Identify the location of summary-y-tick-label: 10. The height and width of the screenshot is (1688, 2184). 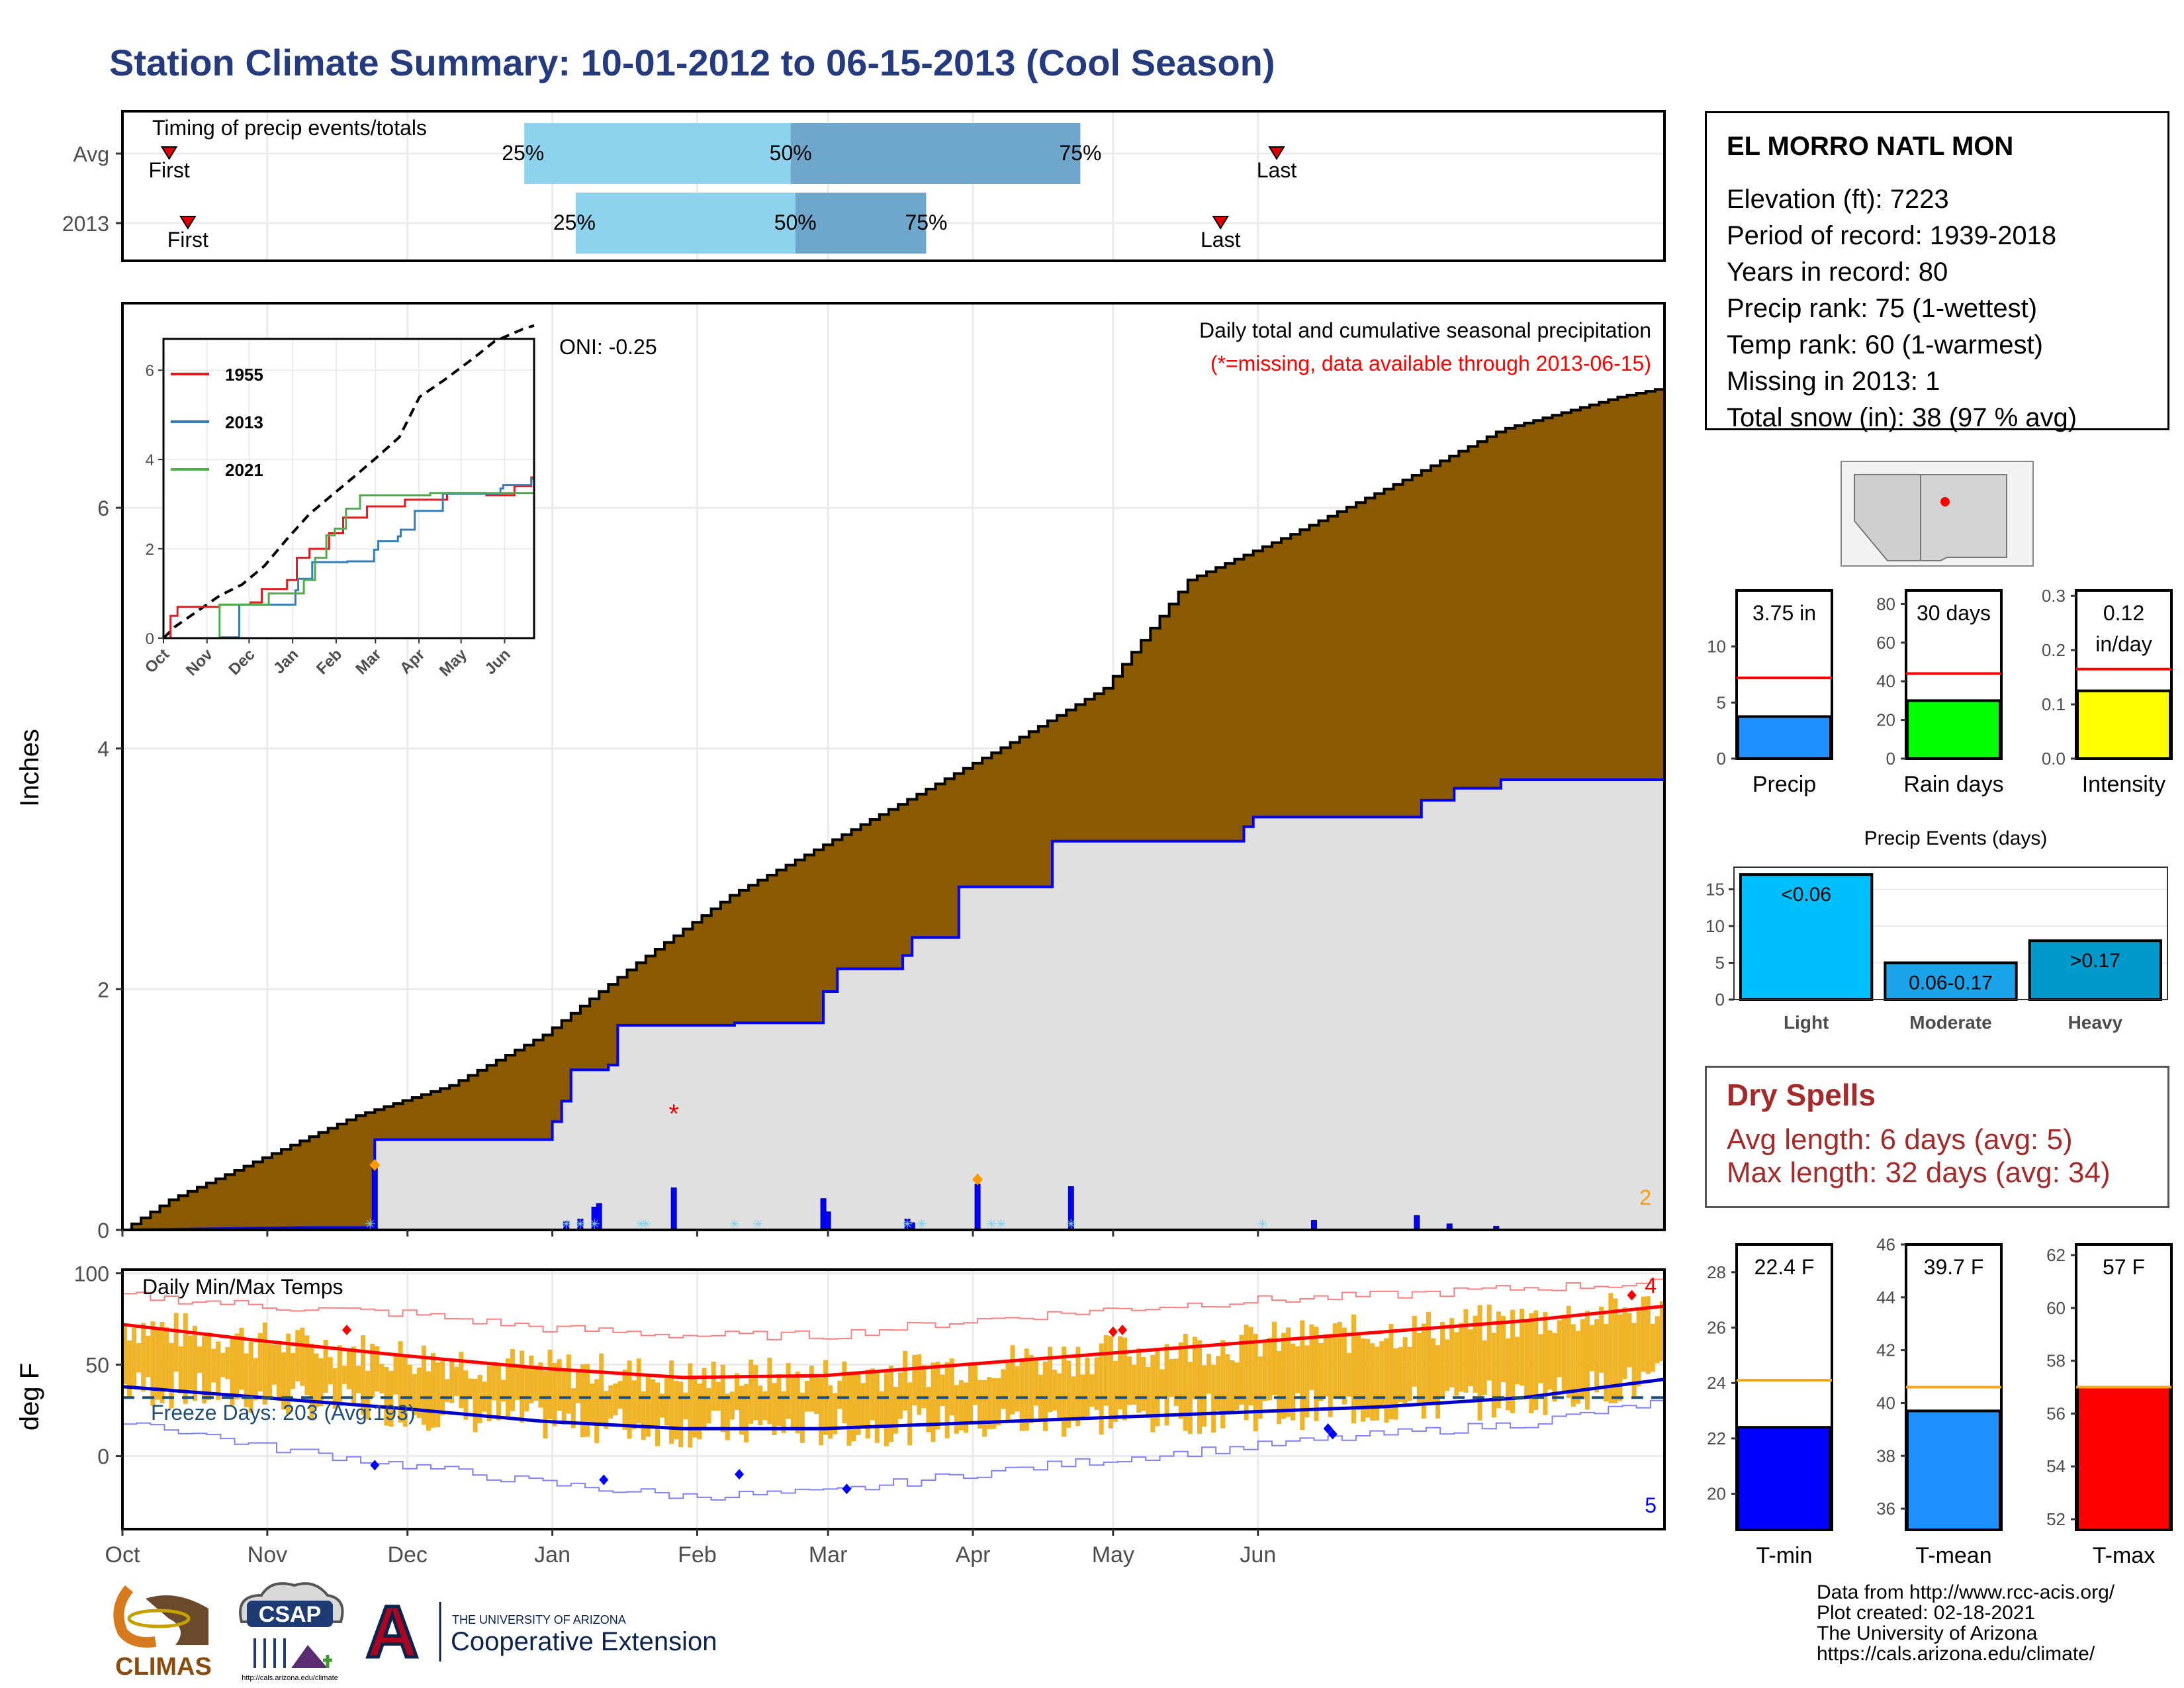
(1716, 647).